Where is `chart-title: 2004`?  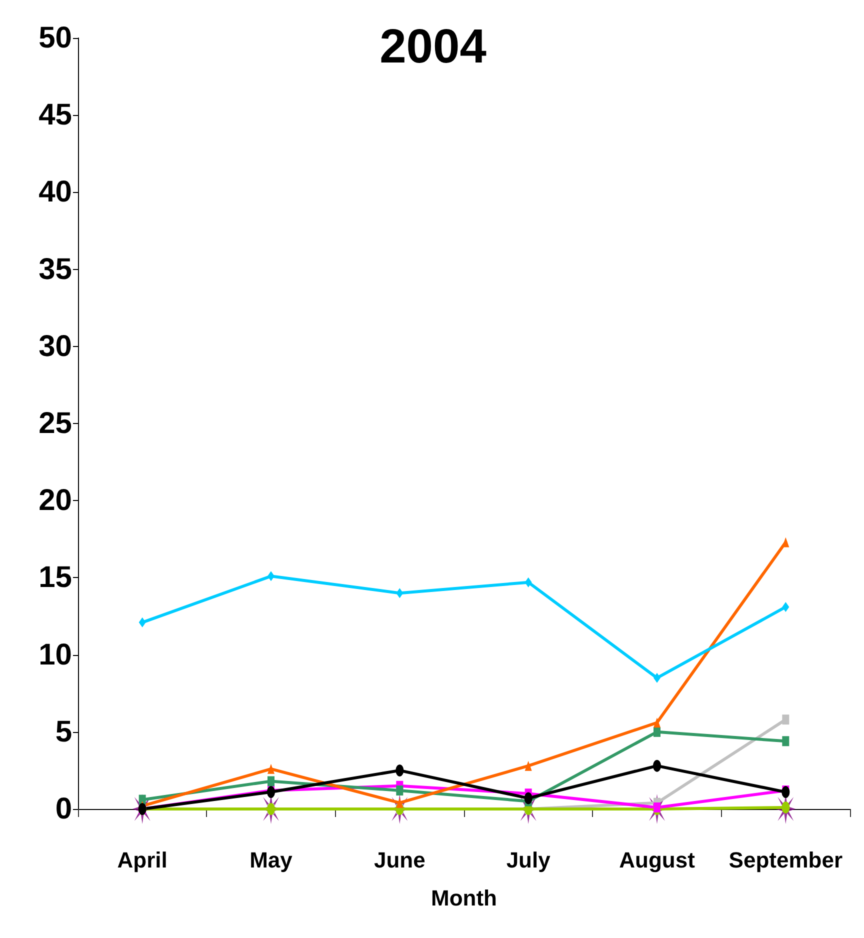 chart-title: 2004 is located at coordinates (433, 47).